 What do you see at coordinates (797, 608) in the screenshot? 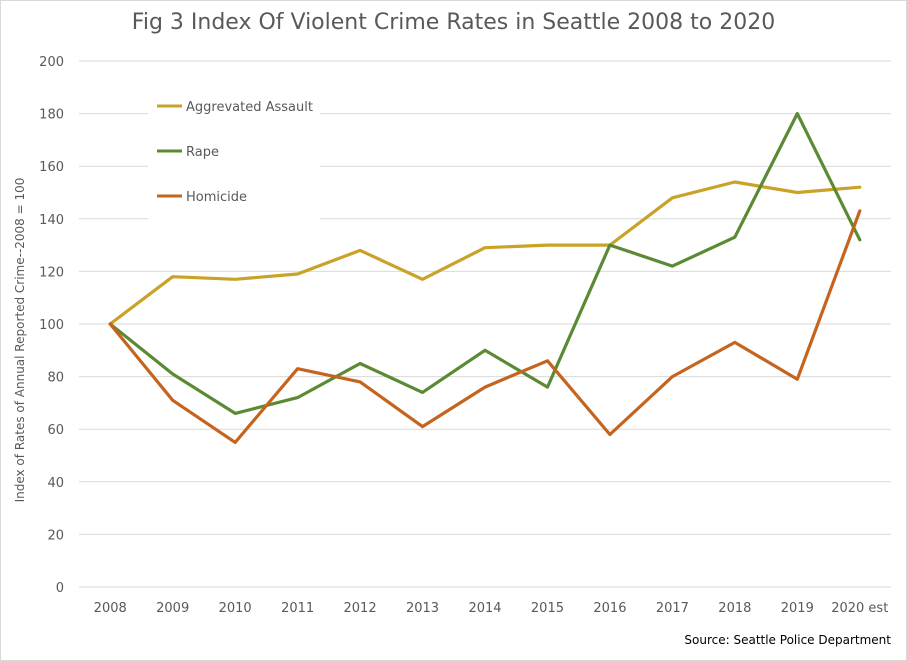
I see `x-tick-label: 2019` at bounding box center [797, 608].